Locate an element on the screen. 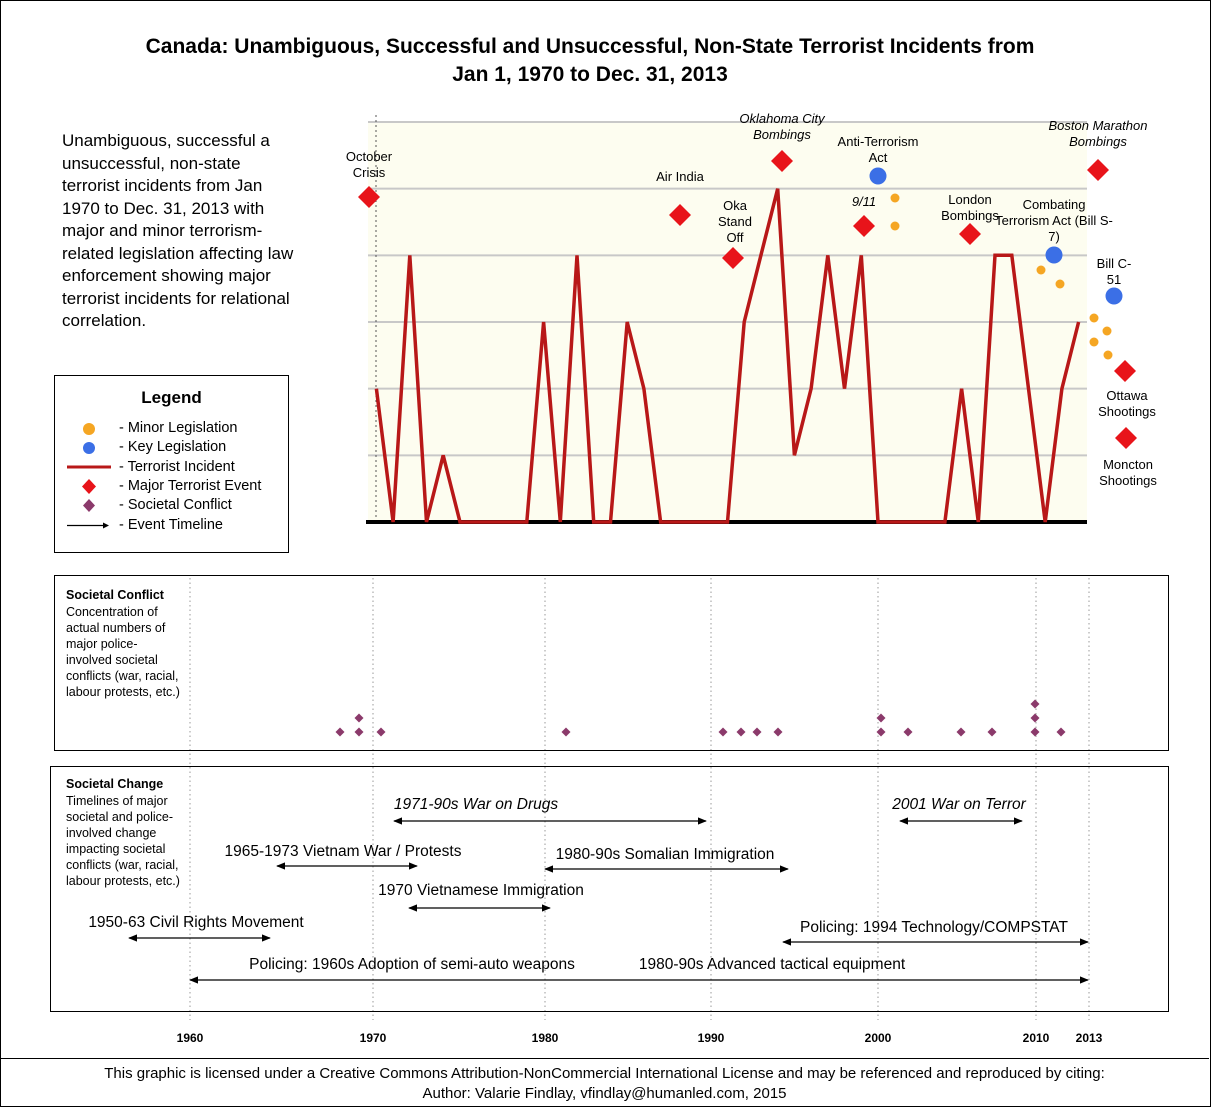 The image size is (1211, 1107). year-tick-label: 2010 is located at coordinates (1036, 1038).